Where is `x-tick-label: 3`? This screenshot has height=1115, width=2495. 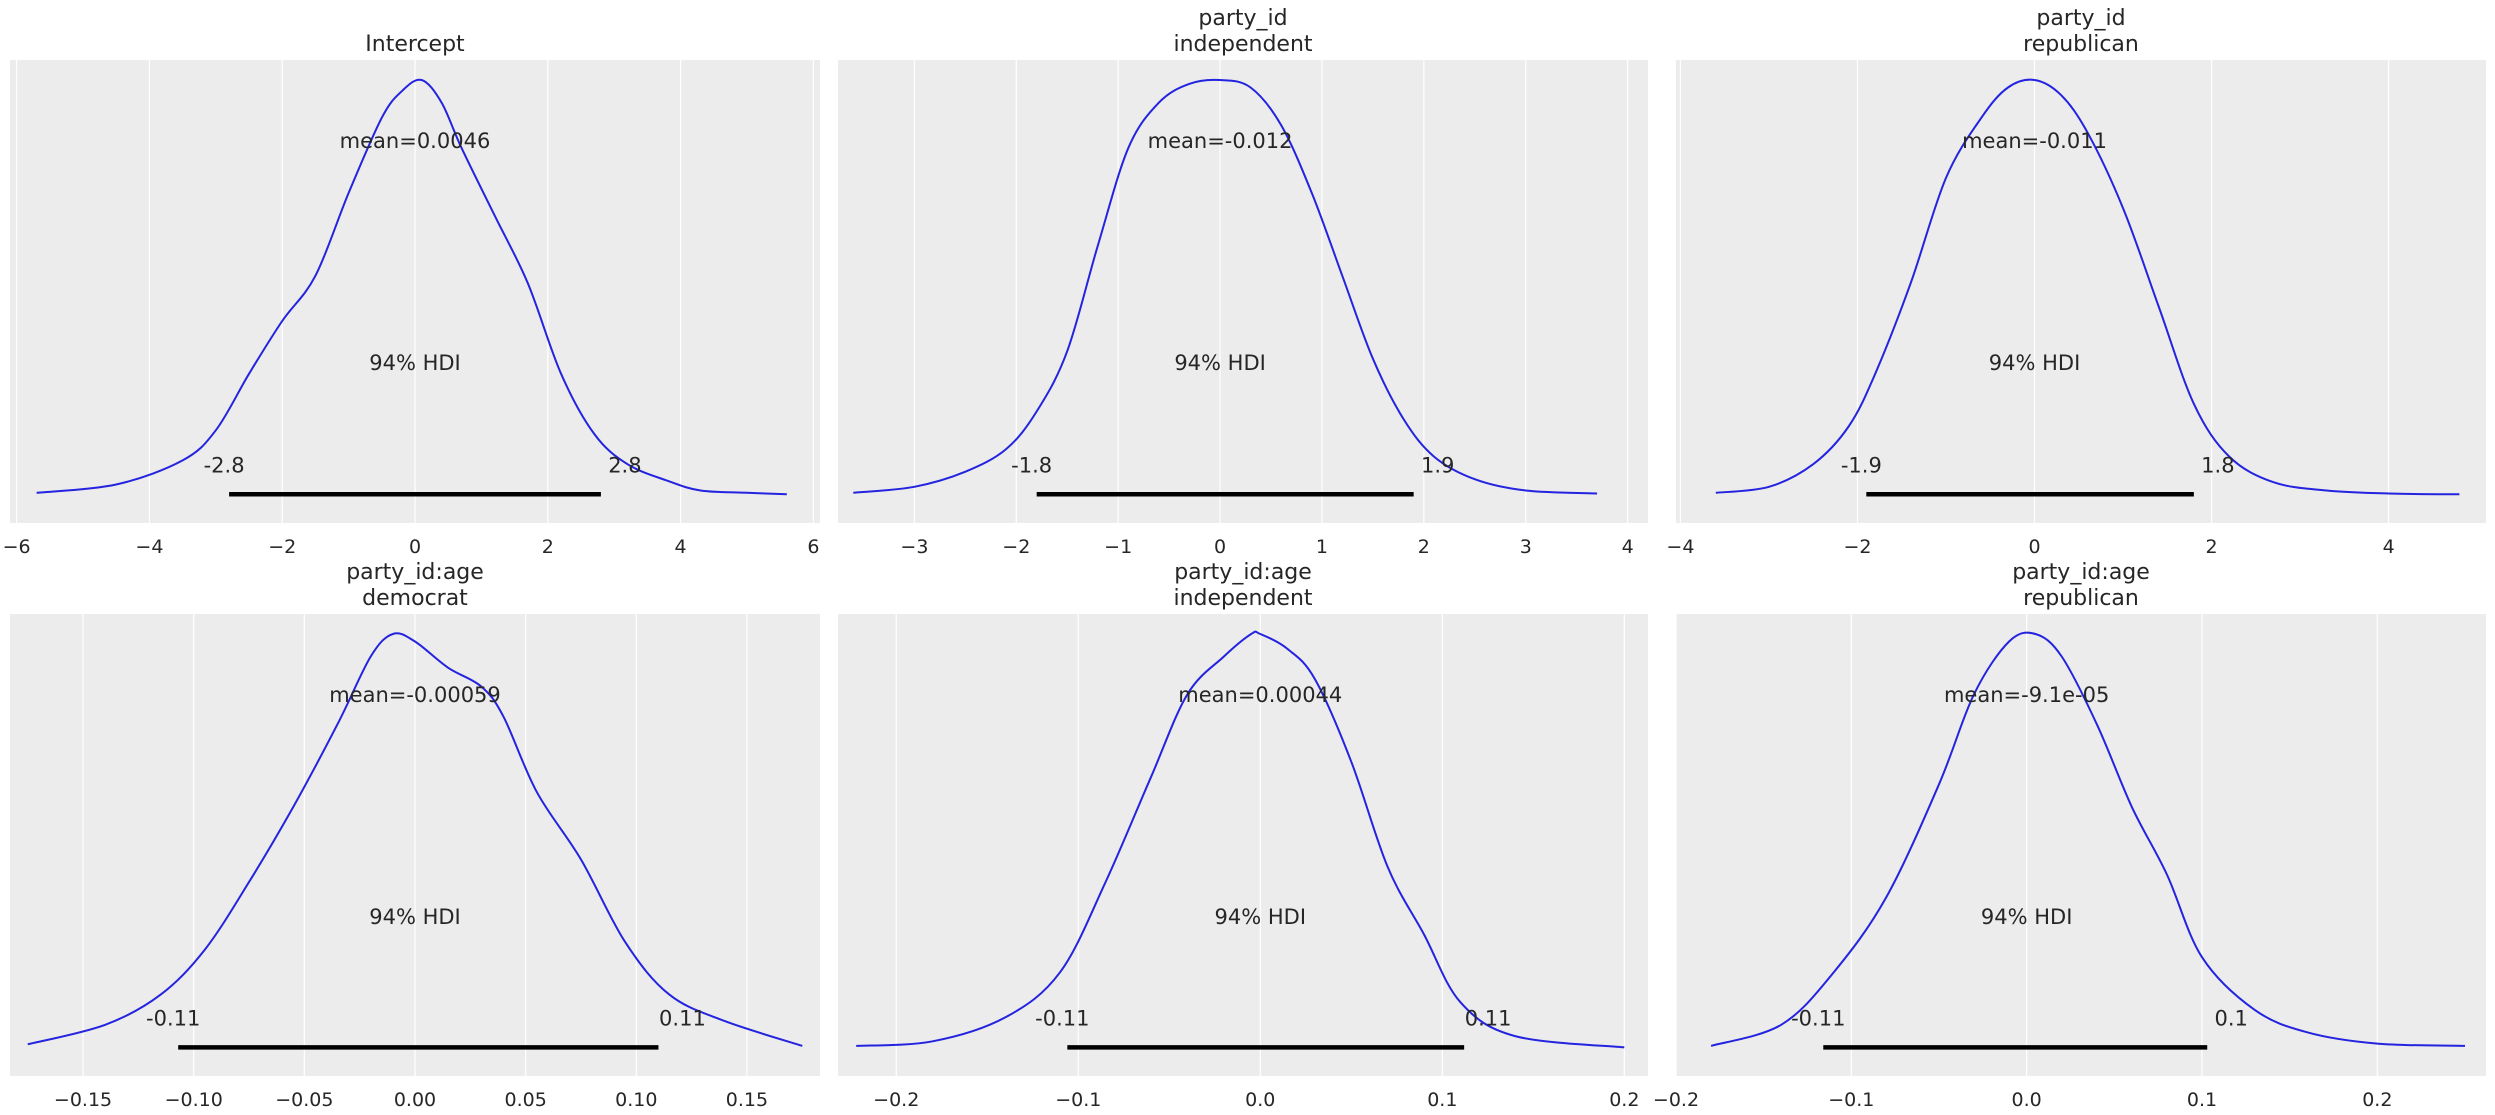 x-tick-label: 3 is located at coordinates (1526, 547).